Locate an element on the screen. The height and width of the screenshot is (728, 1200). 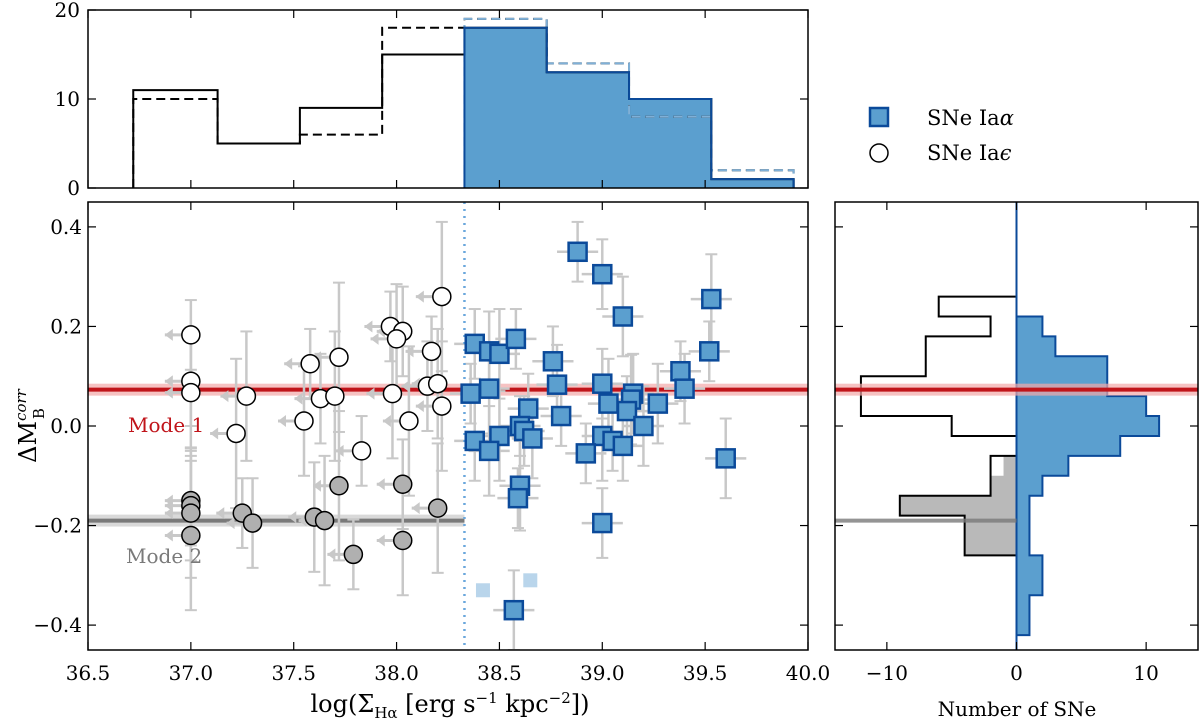
main-x-tick-label: 36.5 is located at coordinates (88, 673).